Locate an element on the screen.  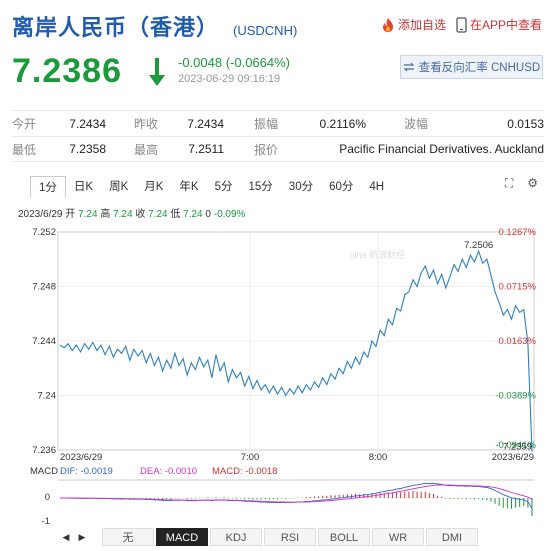
stat-value: 7.2358 is located at coordinates (87, 149).